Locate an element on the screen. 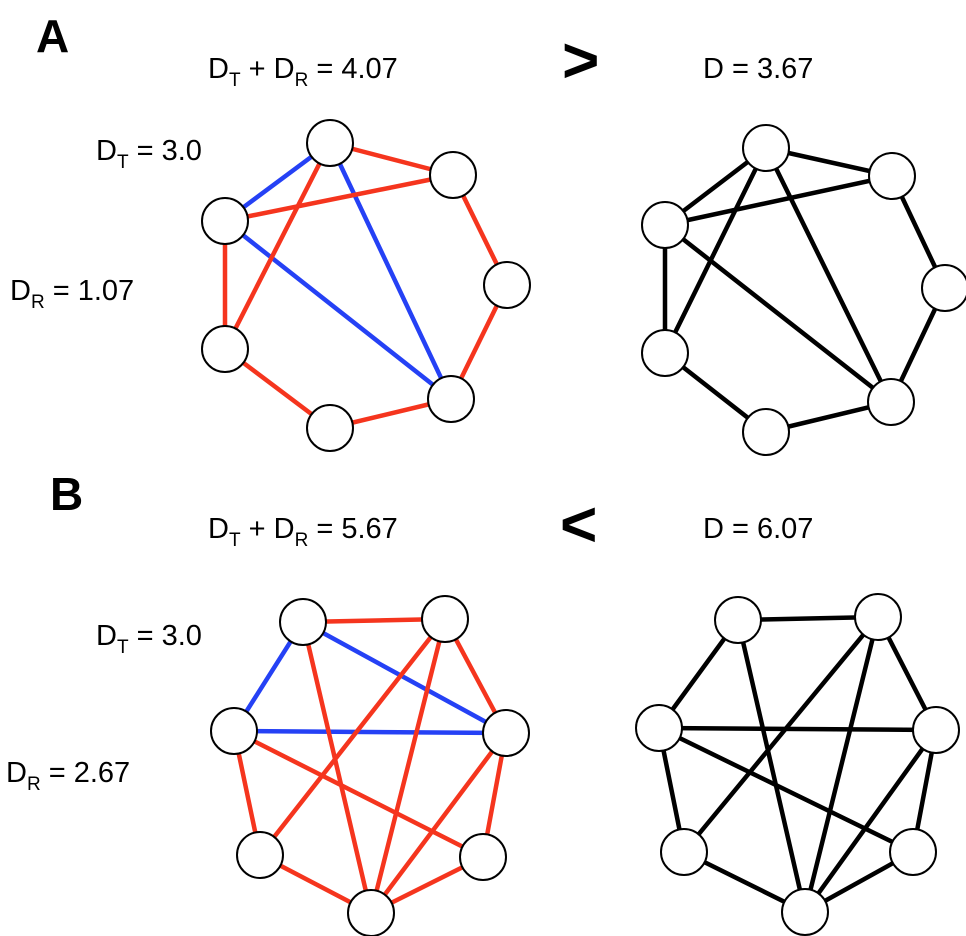 The height and width of the screenshot is (936, 966). panel-a-tree-label: DT = 3.0 is located at coordinates (149, 154).